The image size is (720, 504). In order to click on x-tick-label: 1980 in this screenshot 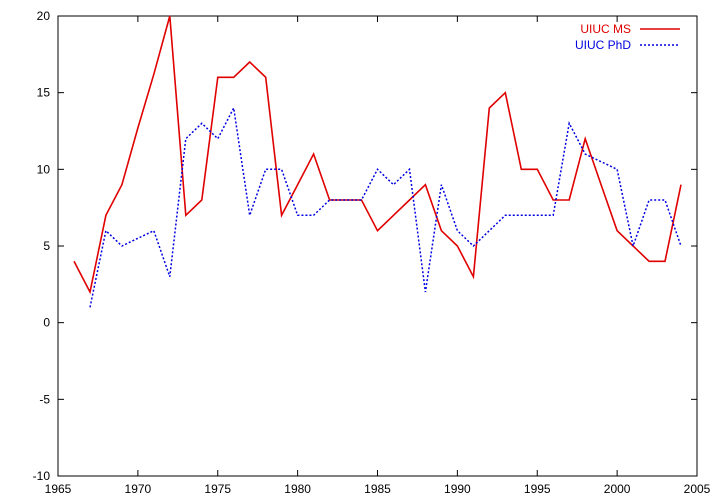, I will do `click(297, 489)`.